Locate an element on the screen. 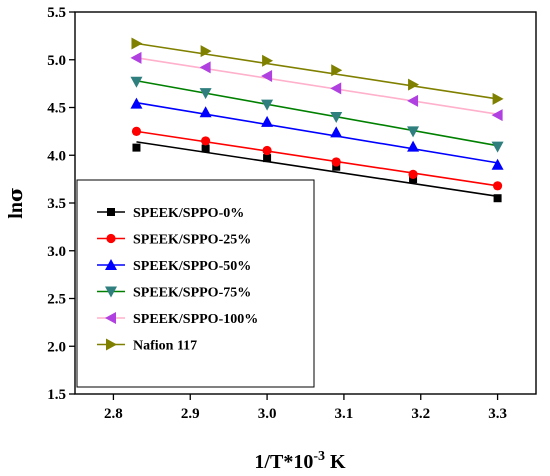 This screenshot has width=550, height=476. legend-label: SPEEK/SPPO-50% is located at coordinates (192, 266).